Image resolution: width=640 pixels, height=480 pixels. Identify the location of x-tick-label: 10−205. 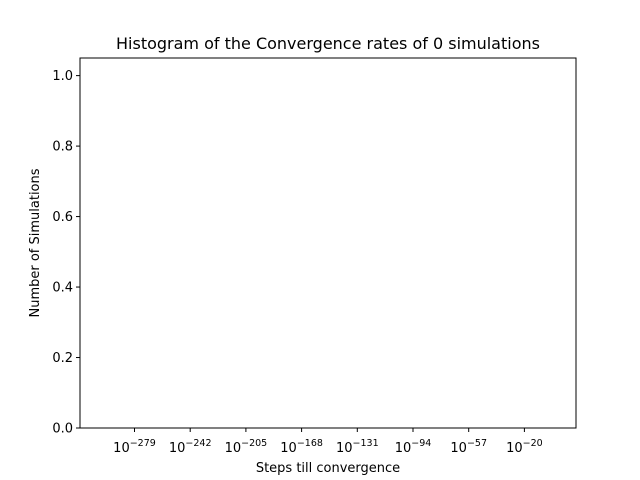
(246, 447).